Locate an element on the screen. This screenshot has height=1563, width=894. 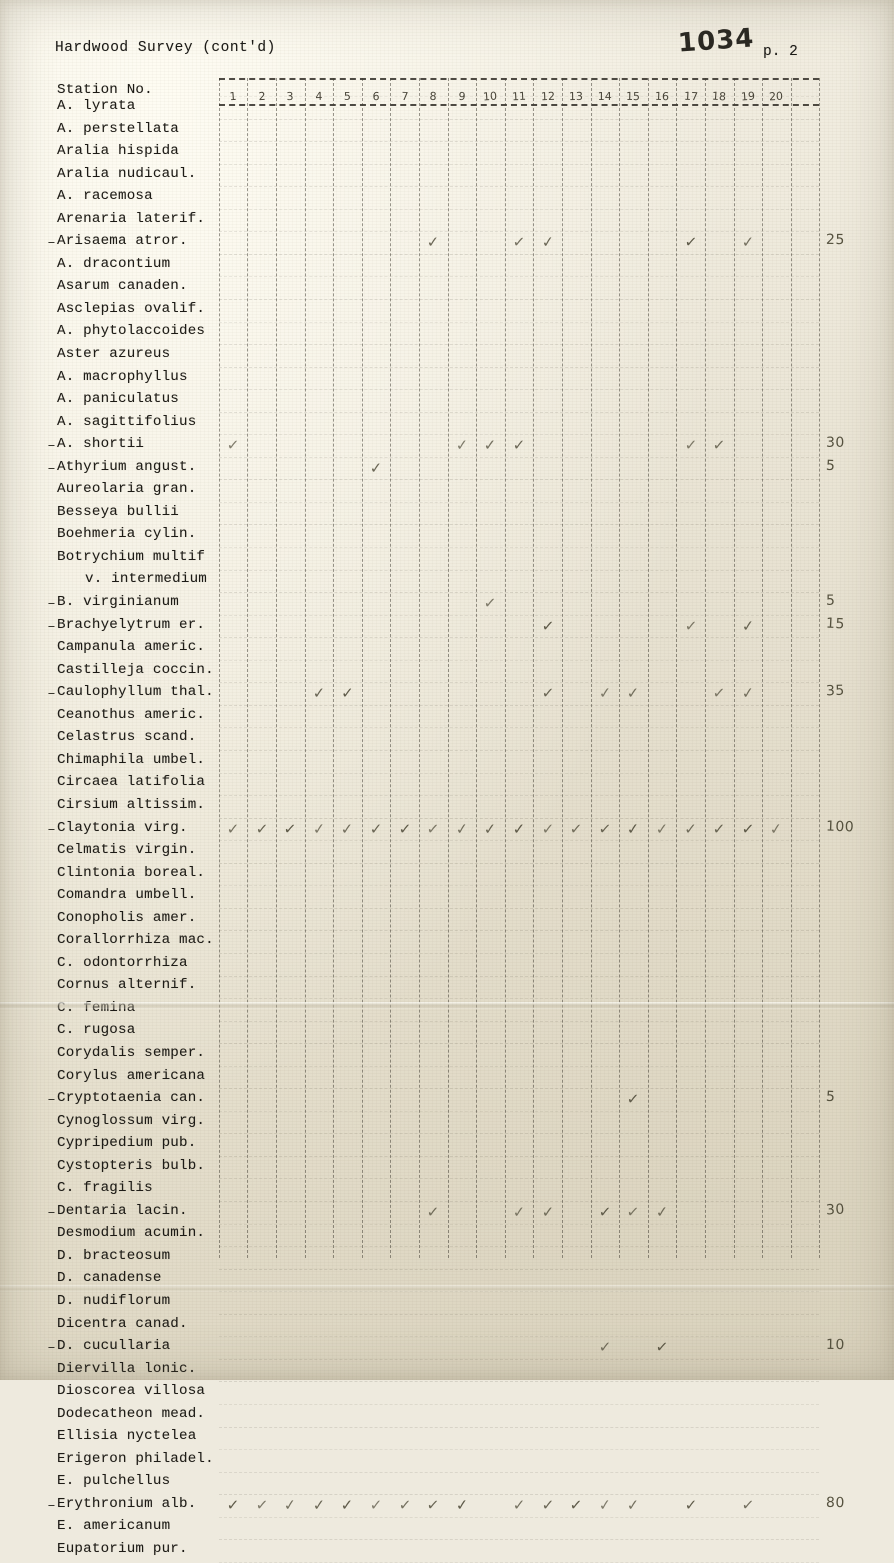
species-row: v. intermedium is located at coordinates (447, 580).